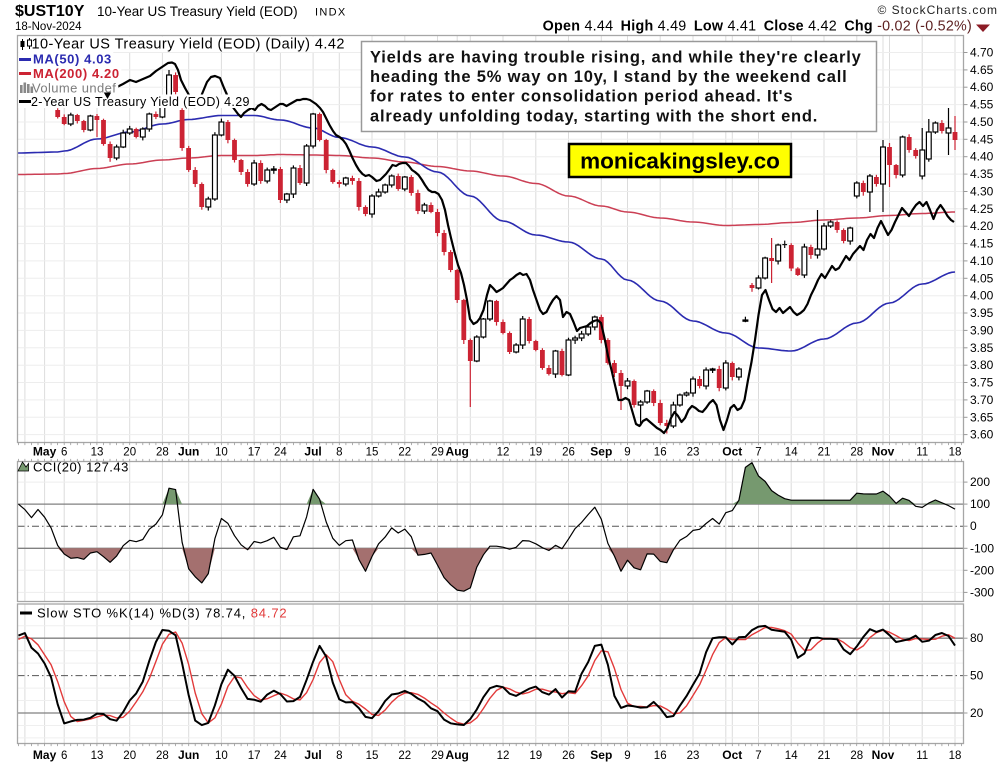 The image size is (1004, 767). What do you see at coordinates (680, 161) in the screenshot?
I see `svg-text: monicakingsley.co` at bounding box center [680, 161].